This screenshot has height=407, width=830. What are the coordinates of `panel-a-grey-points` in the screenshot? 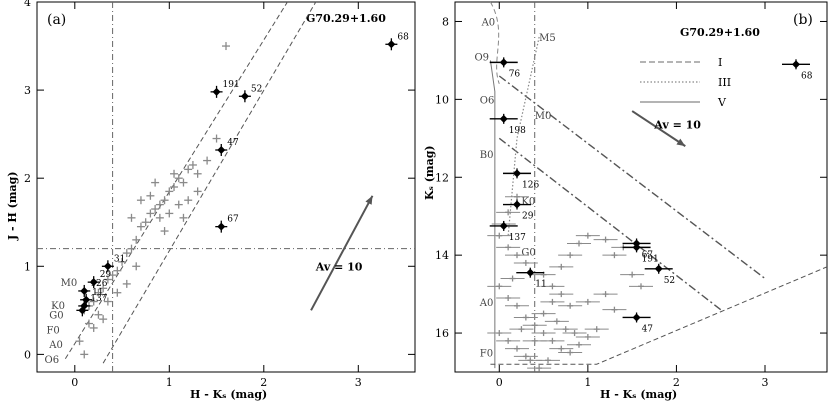 It's located at (152, 200).